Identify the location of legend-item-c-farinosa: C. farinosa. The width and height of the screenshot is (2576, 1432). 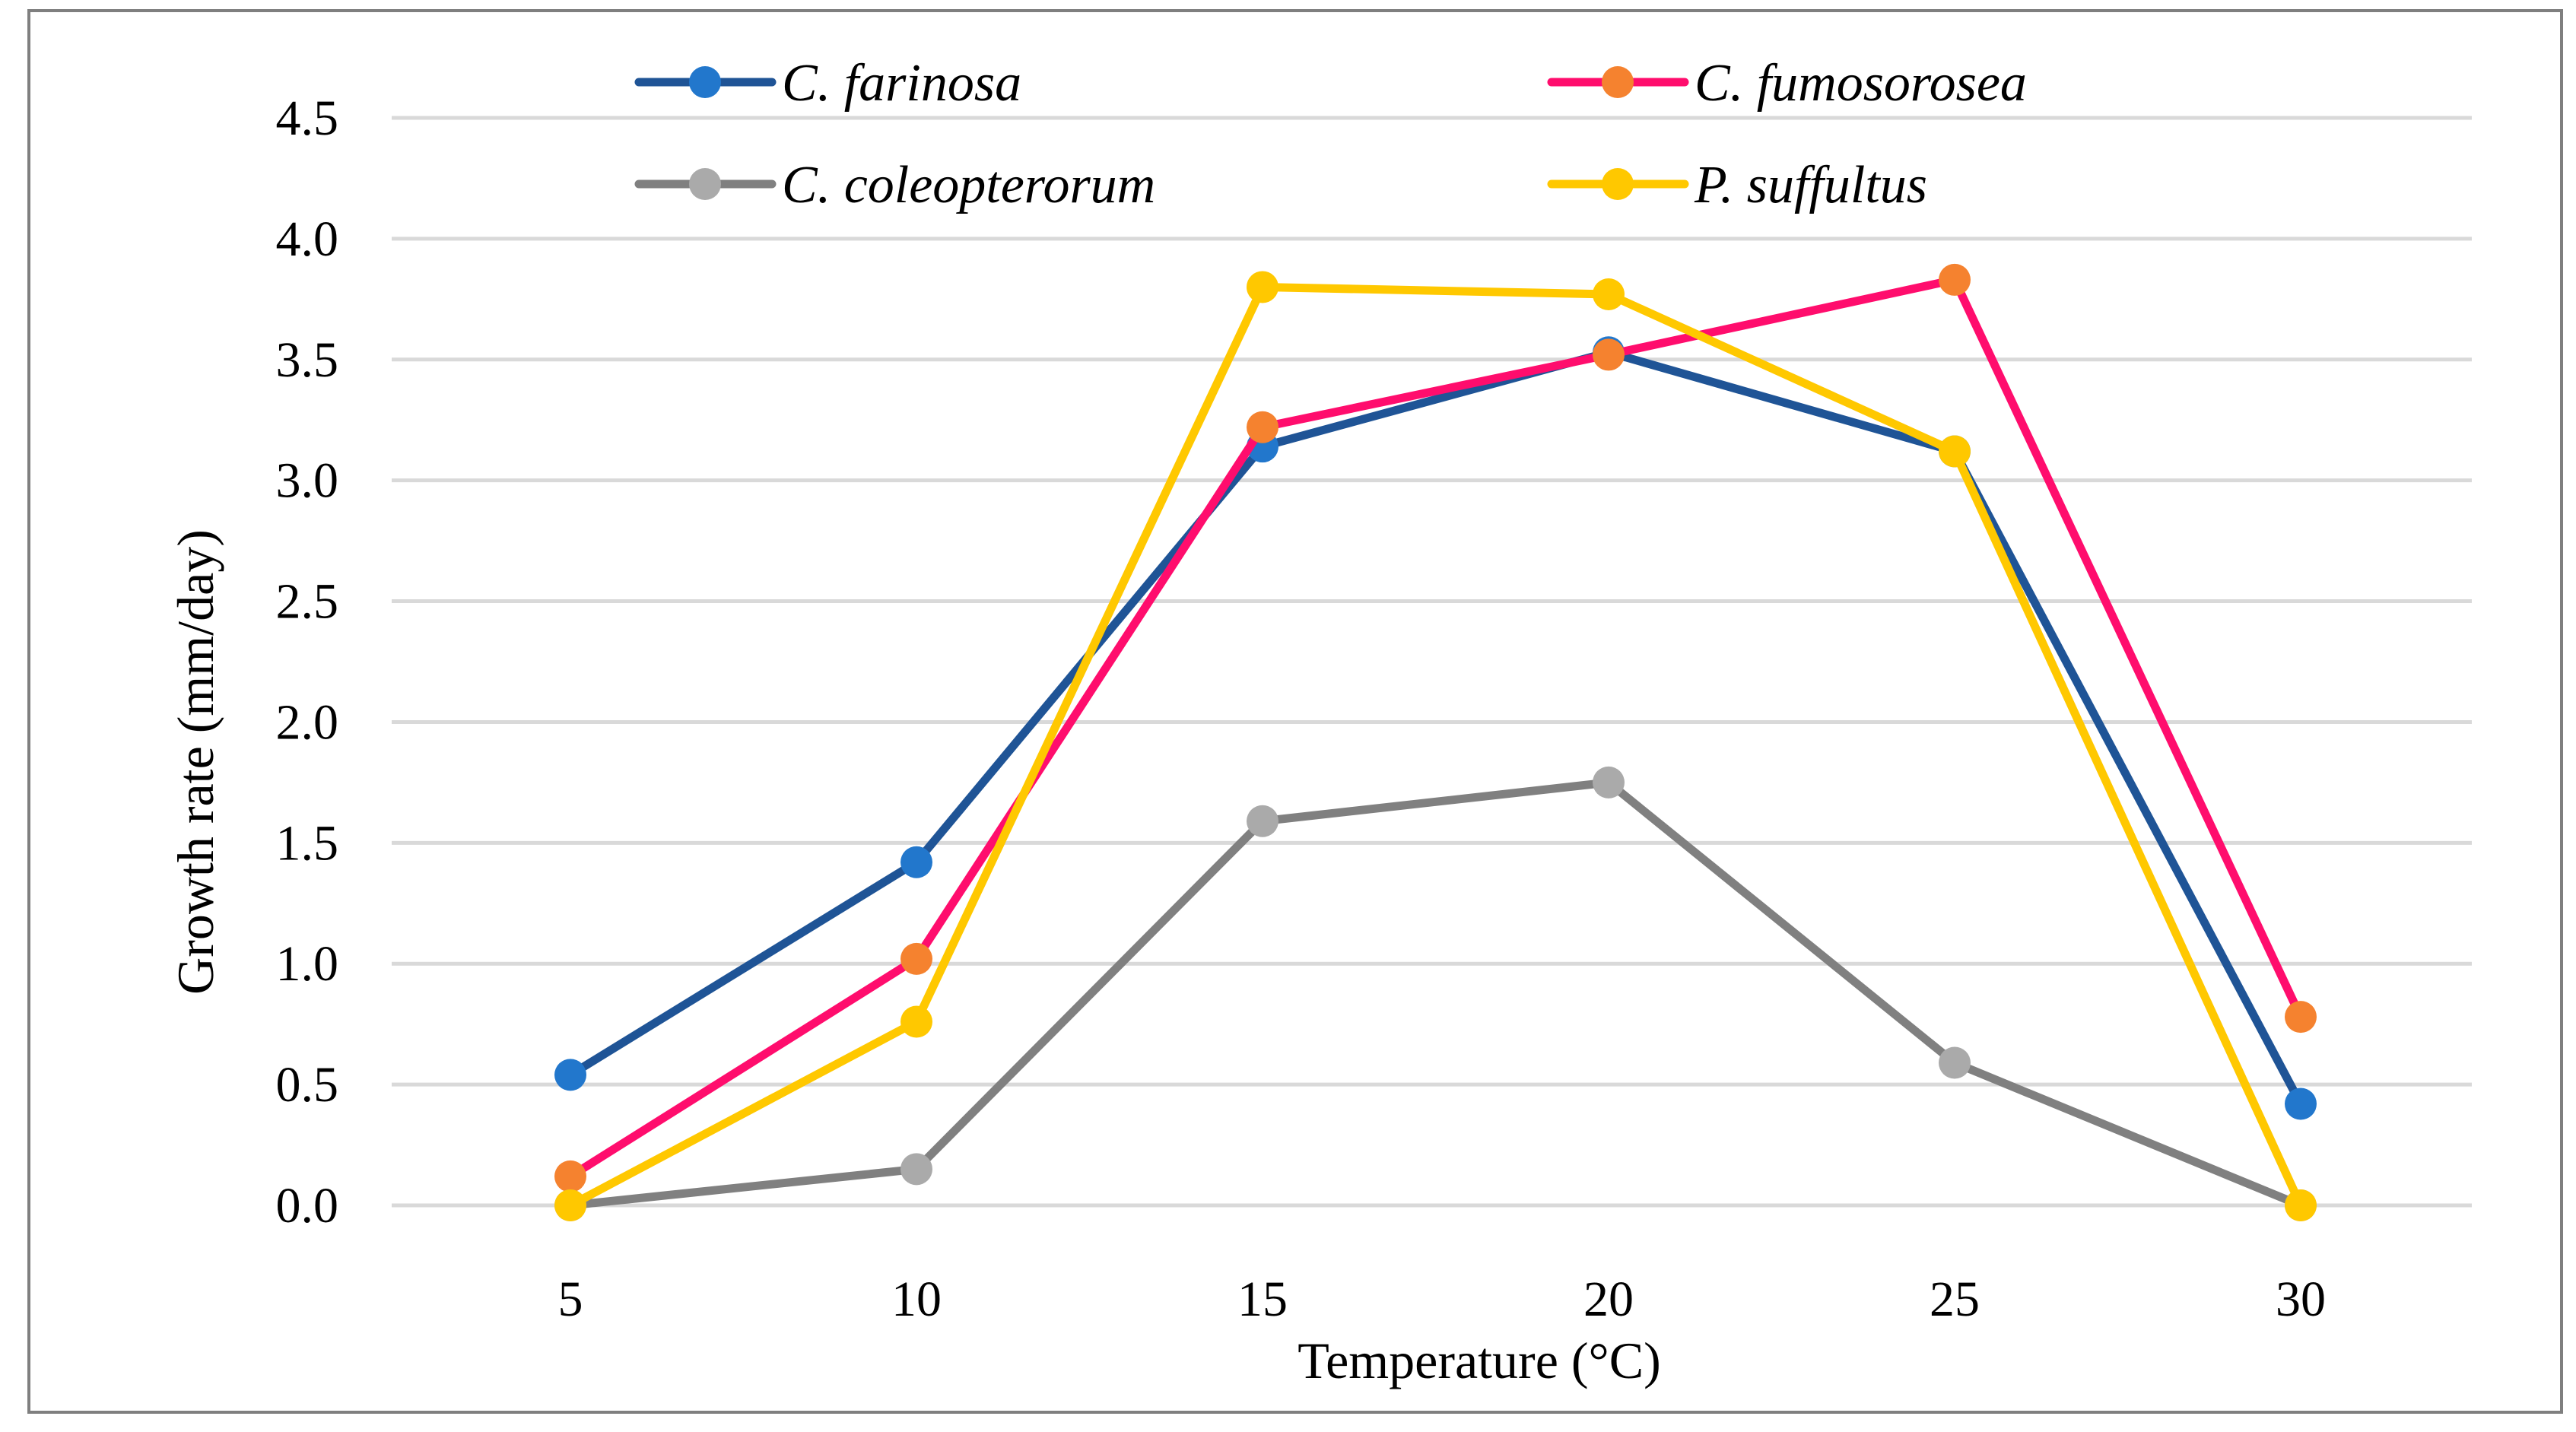
(828, 83).